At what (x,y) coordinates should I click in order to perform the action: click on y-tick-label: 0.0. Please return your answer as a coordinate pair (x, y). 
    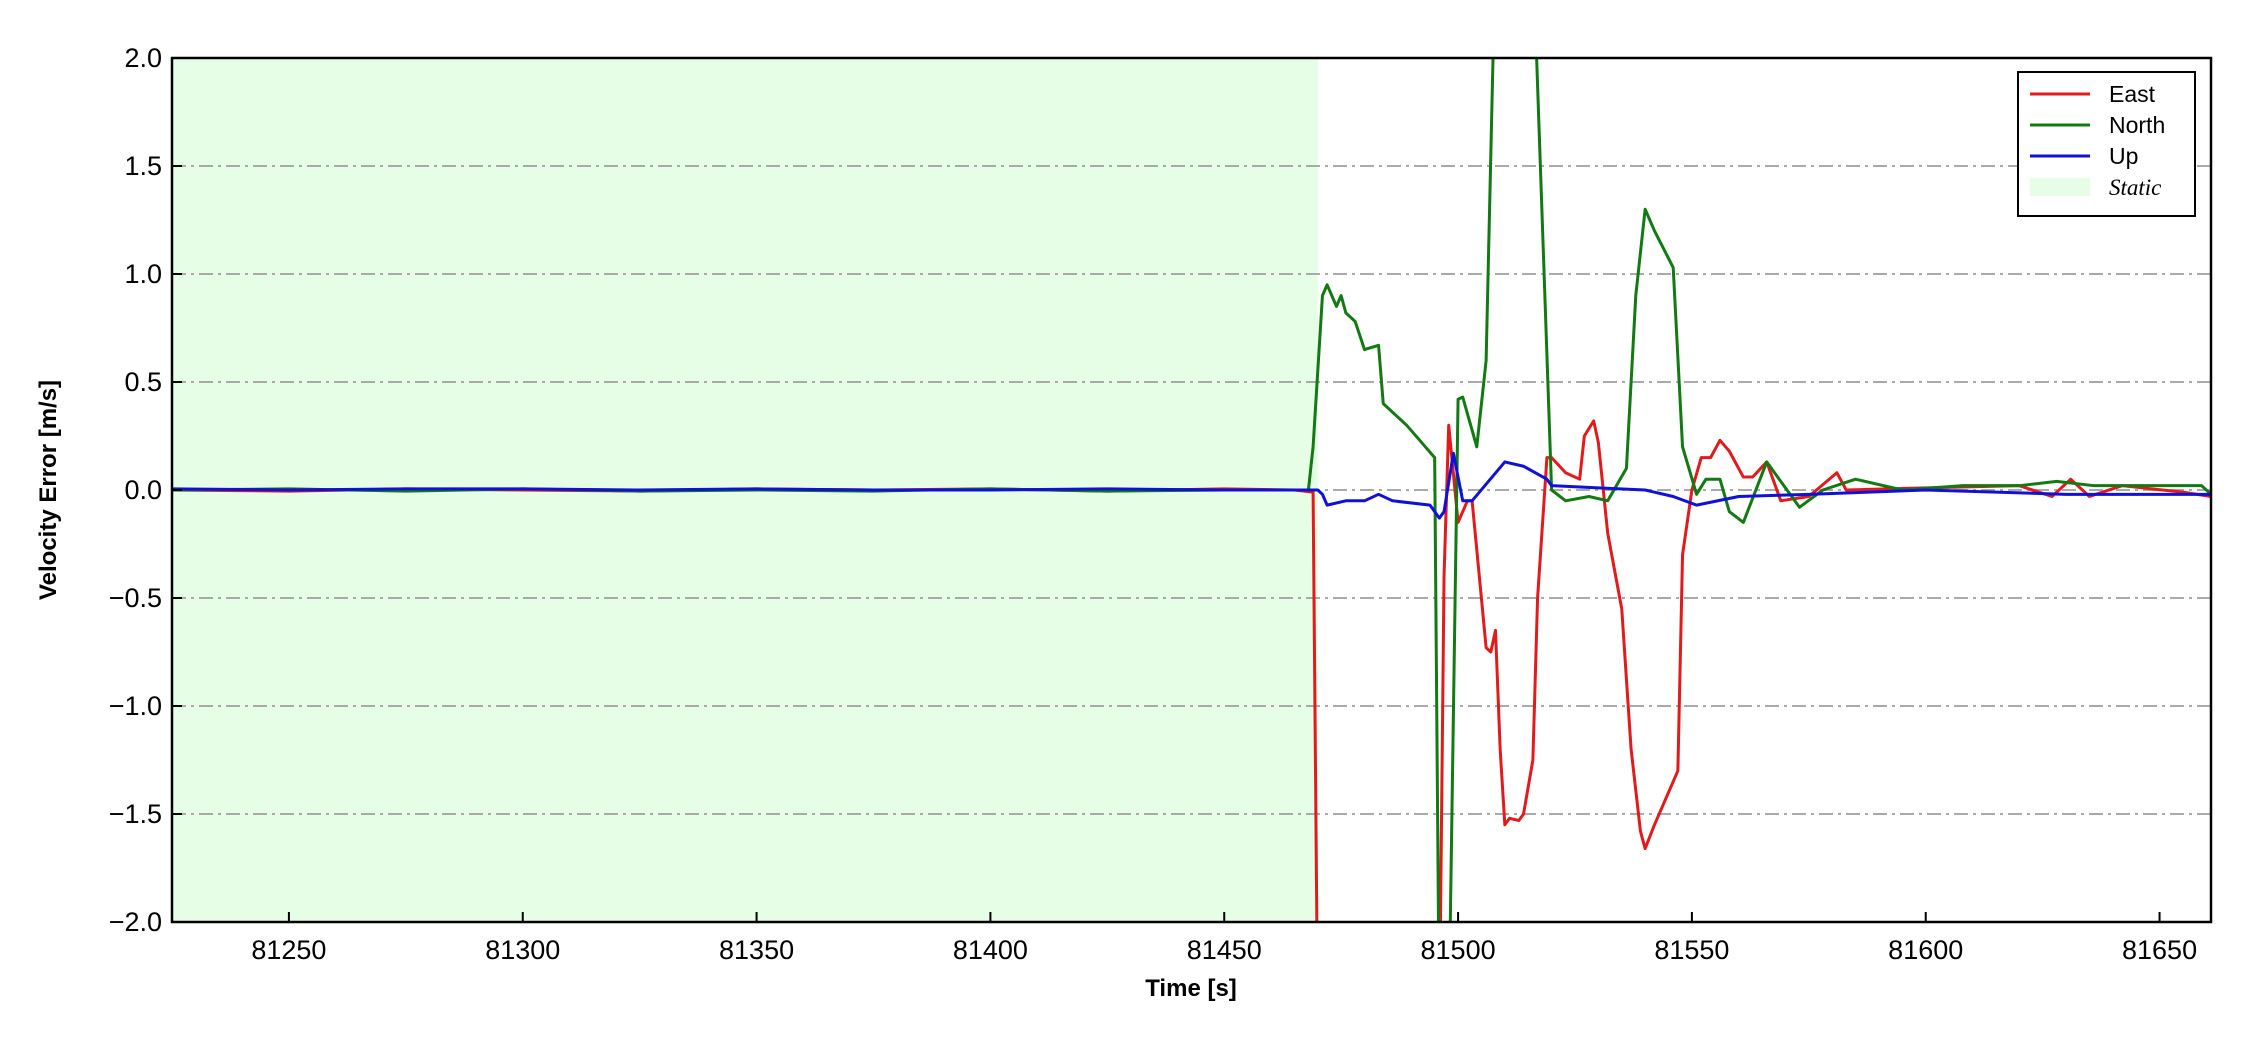
    Looking at the image, I should click on (143, 490).